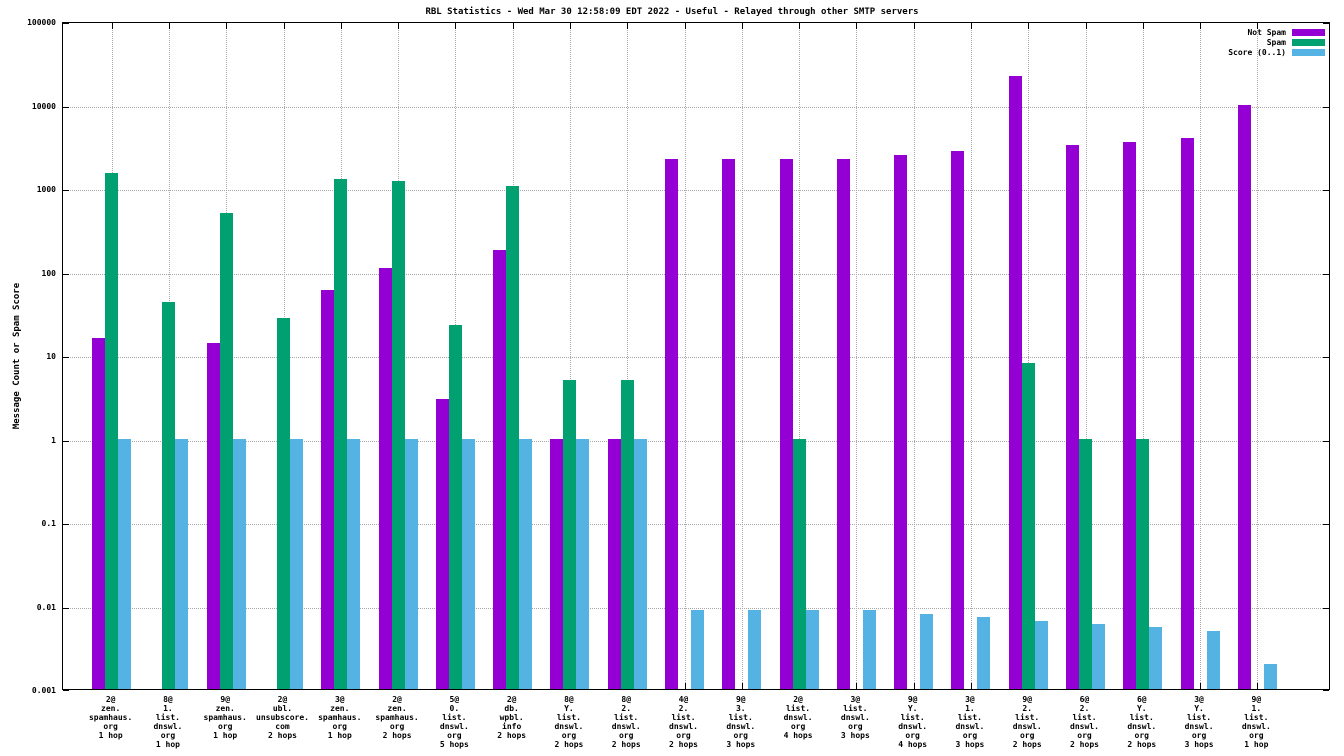  Describe the element at coordinates (626, 722) in the screenshot. I see `x-tick-label: 8@ 2. list. dnswl. org 2 hops` at that location.